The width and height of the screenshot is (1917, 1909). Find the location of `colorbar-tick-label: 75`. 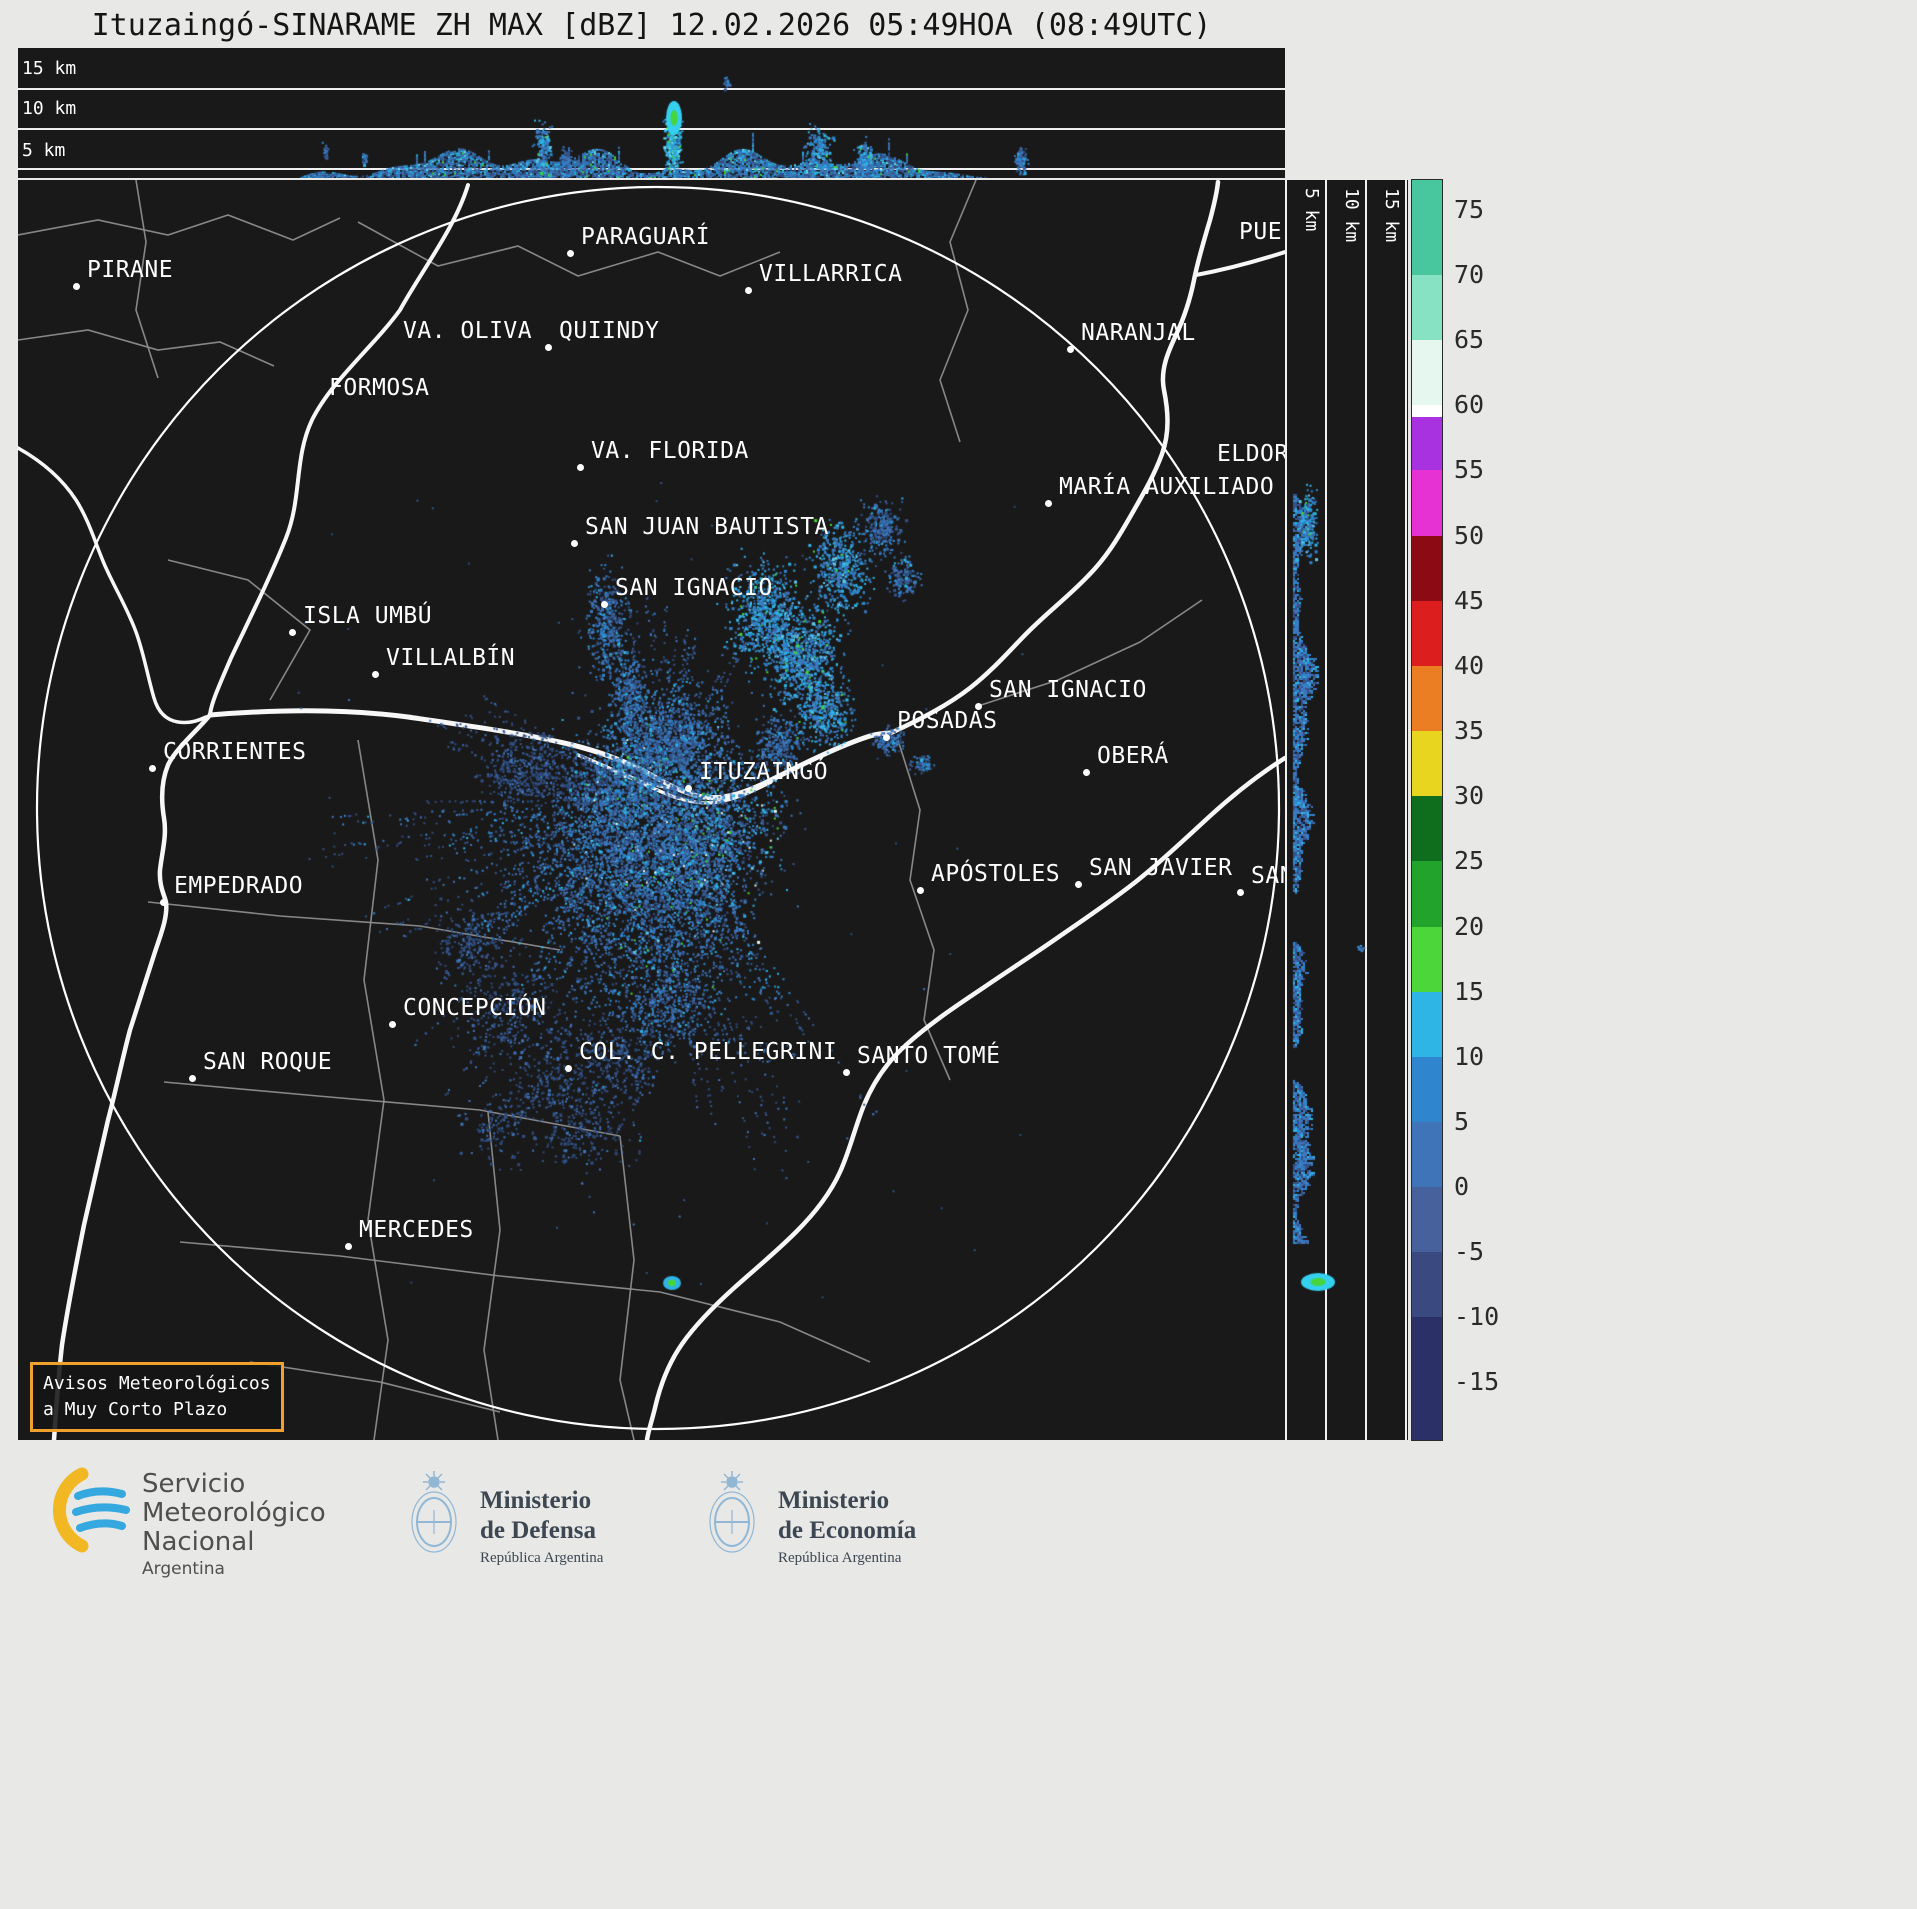

colorbar-tick-label: 75 is located at coordinates (1469, 209).